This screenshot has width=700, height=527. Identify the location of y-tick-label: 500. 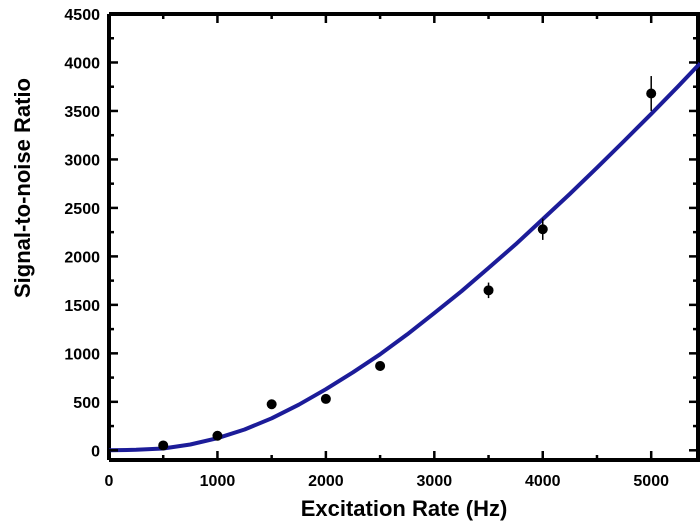
(86, 403).